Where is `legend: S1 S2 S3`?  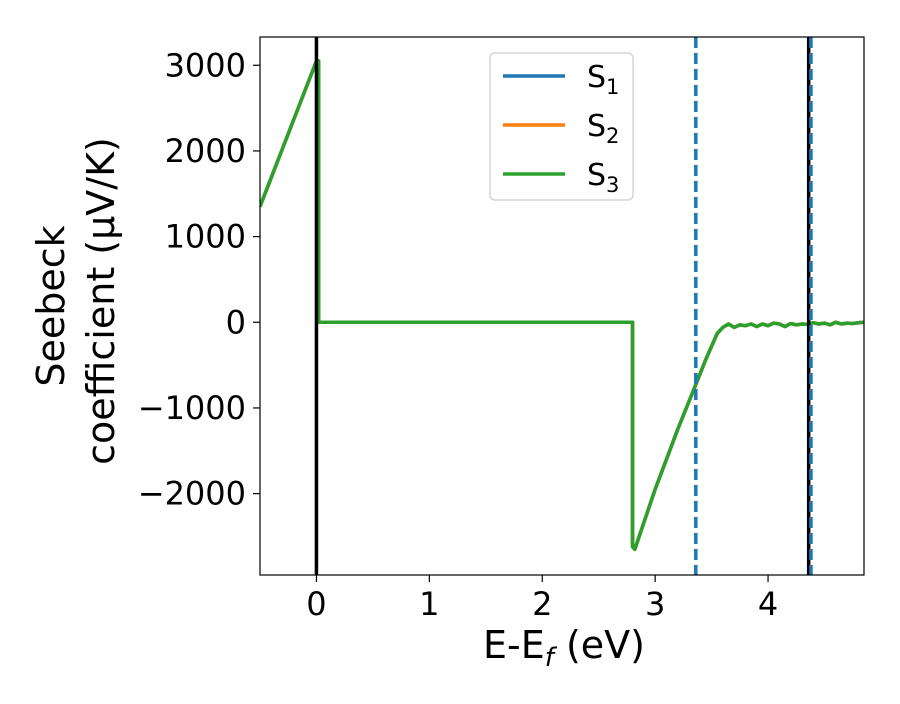 legend: S1 S2 S3 is located at coordinates (561, 126).